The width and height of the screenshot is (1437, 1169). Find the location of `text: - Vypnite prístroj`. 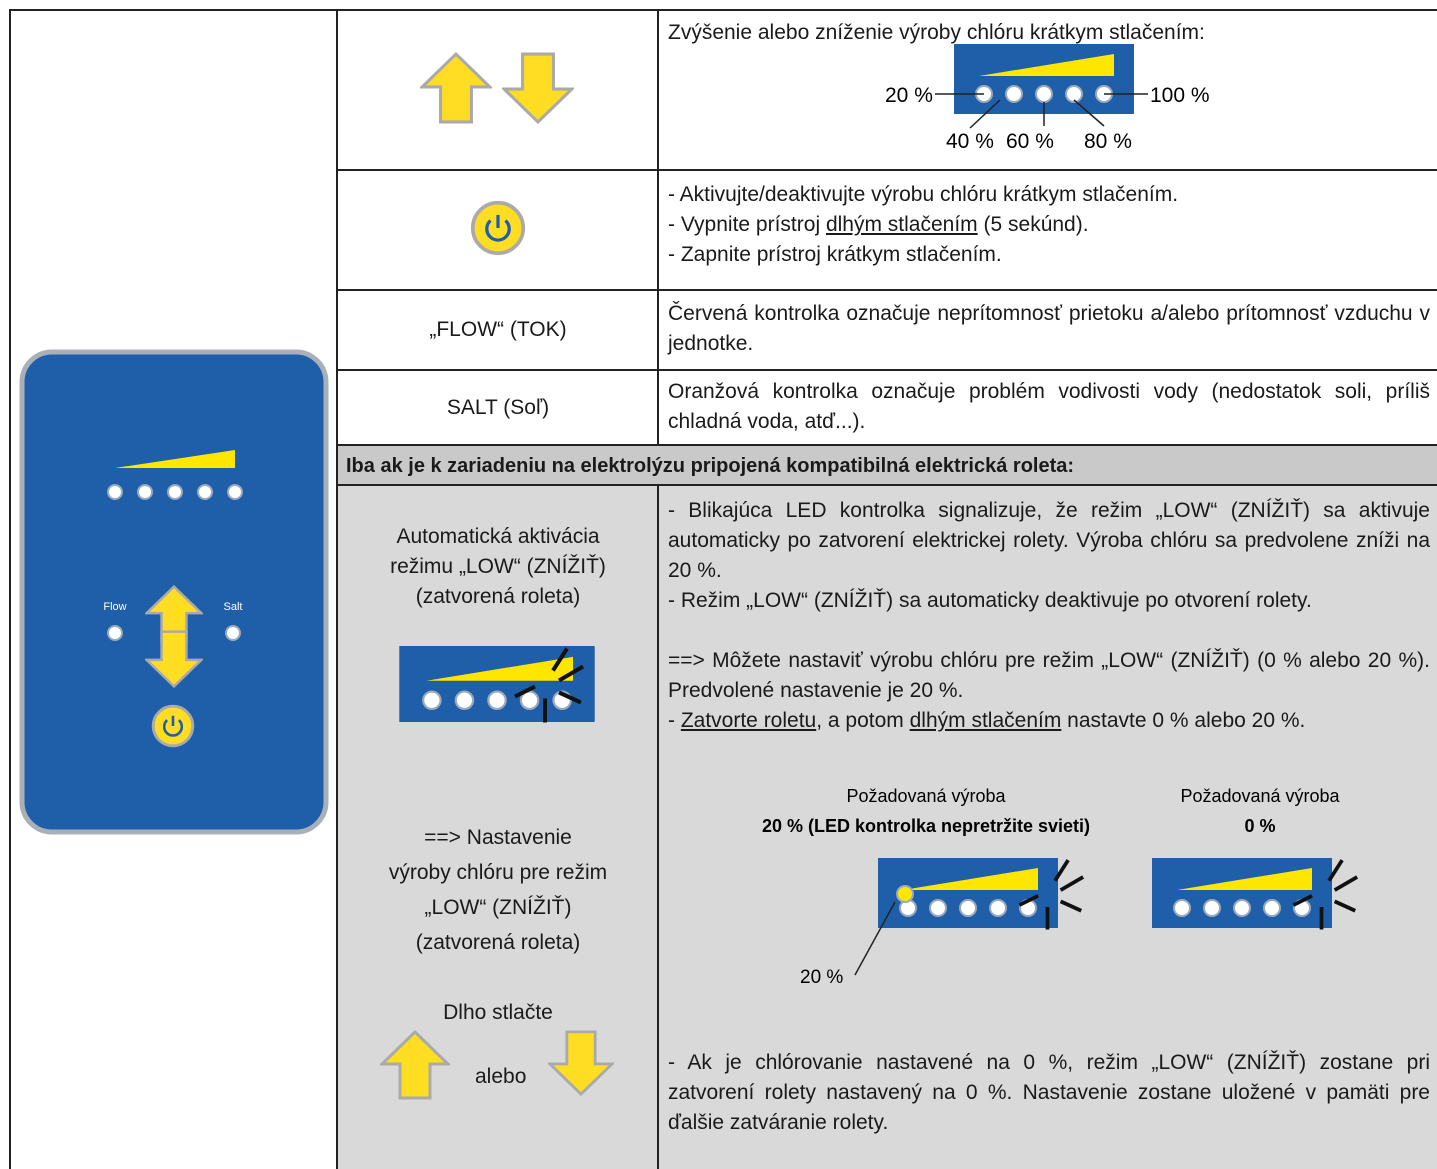

text: - Vypnite prístroj is located at coordinates (747, 224).